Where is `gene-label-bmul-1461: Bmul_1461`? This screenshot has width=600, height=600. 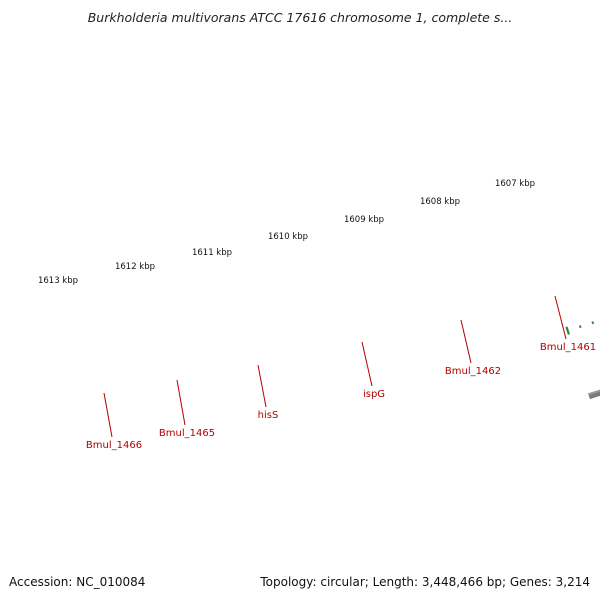 gene-label-bmul-1461: Bmul_1461 is located at coordinates (568, 347).